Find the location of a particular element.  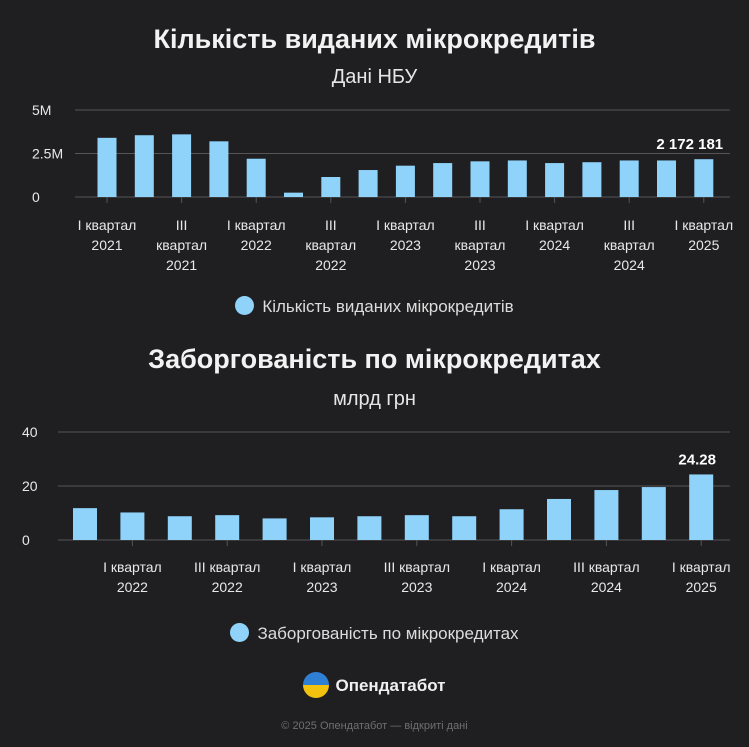

data-label: 24.28 is located at coordinates (697, 459).